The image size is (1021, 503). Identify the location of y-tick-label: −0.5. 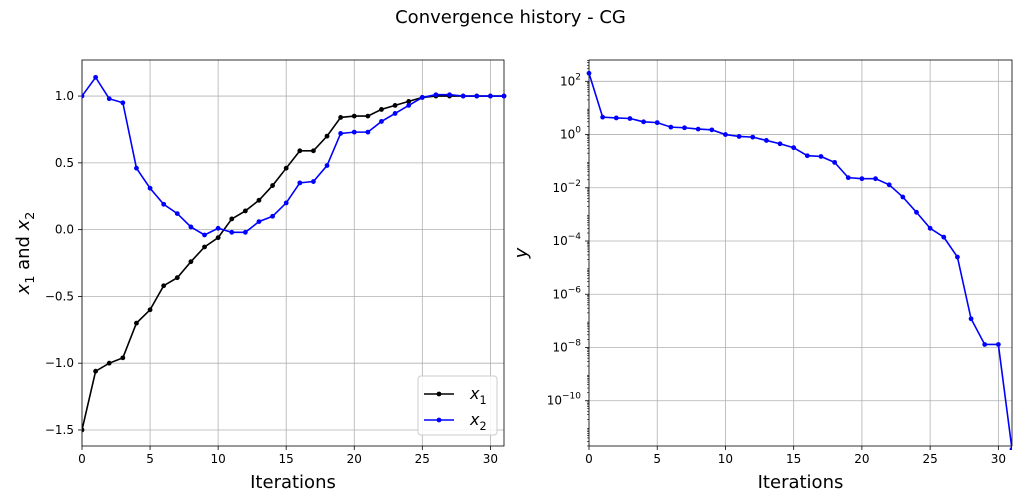
(59, 296).